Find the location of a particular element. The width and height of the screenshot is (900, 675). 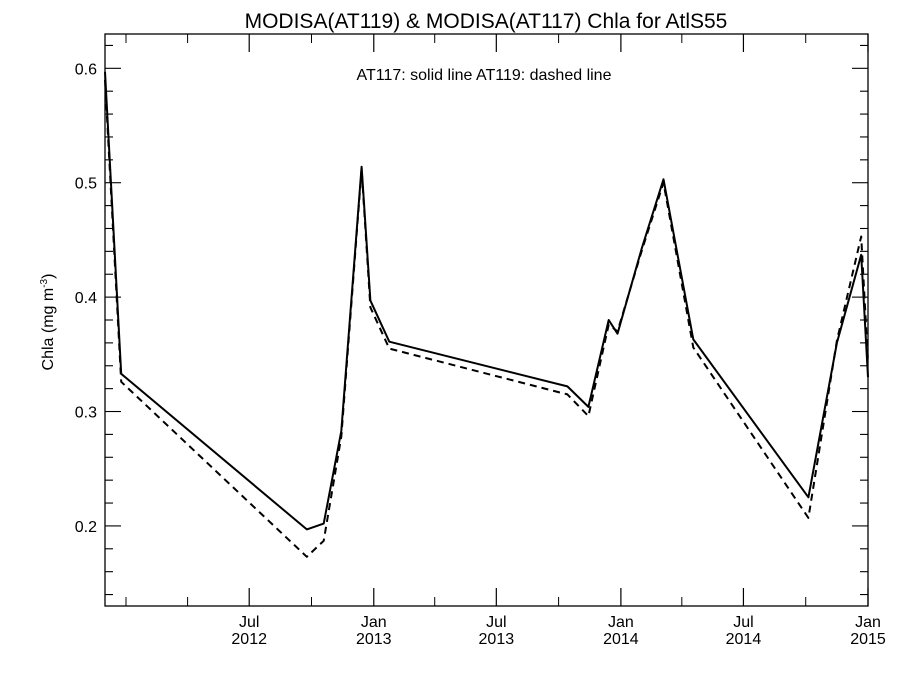

legend-annotation: AT117: solid line AT119: dashed line is located at coordinates (484, 75).